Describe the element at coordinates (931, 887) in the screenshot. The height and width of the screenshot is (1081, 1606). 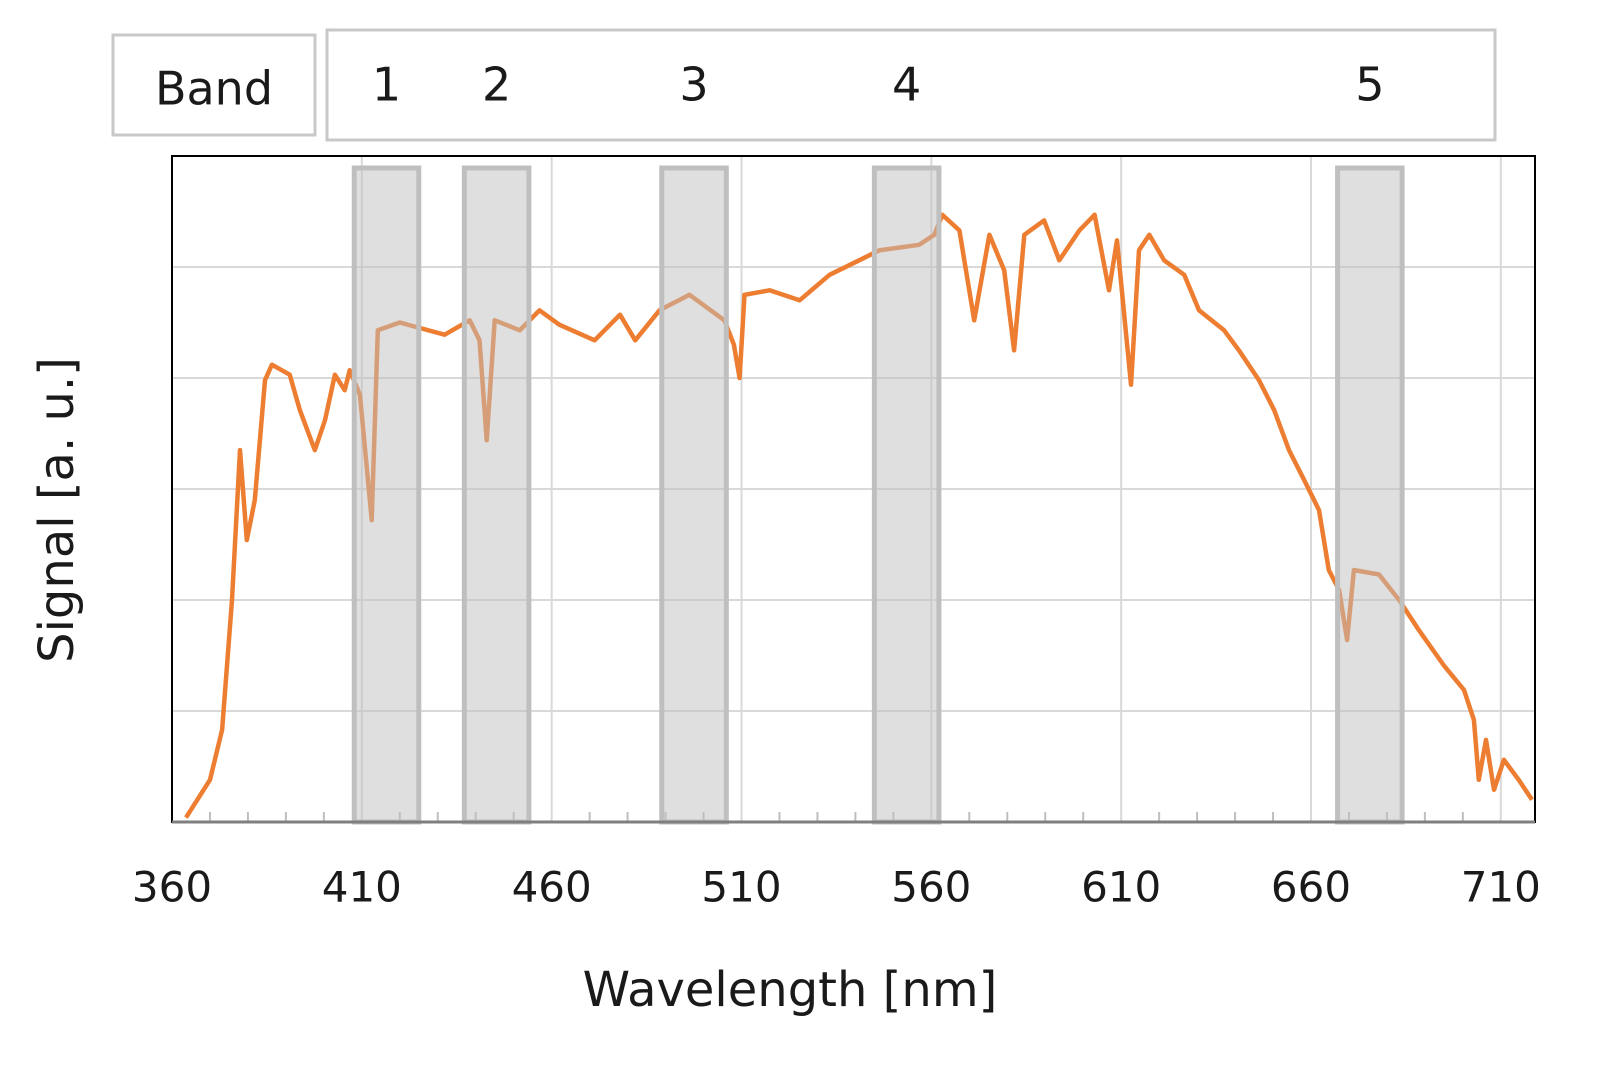
I see `x-tick-label: 560` at that location.